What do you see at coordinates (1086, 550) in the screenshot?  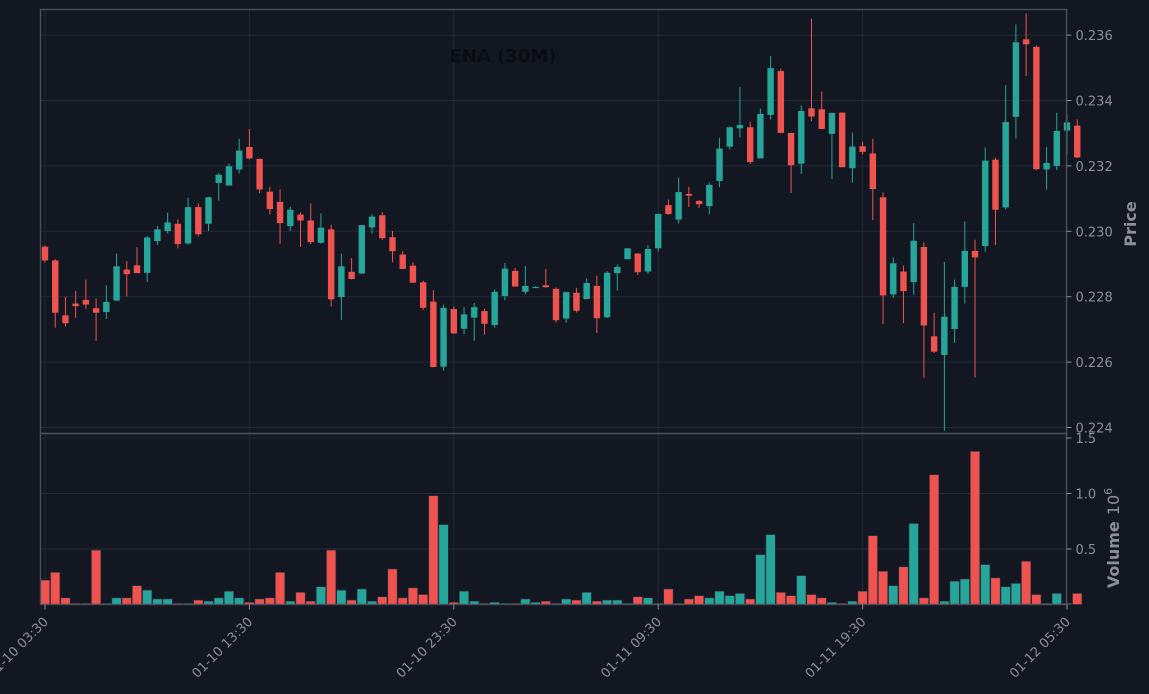 I see `volume-tick-label: 0.5` at bounding box center [1086, 550].